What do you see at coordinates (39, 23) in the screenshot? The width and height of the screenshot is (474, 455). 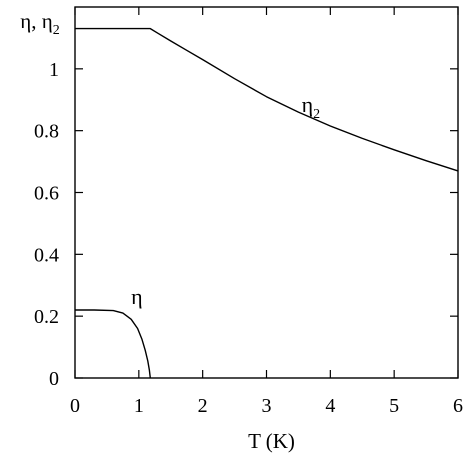 I see `y-axis-title: η, η2` at bounding box center [39, 23].